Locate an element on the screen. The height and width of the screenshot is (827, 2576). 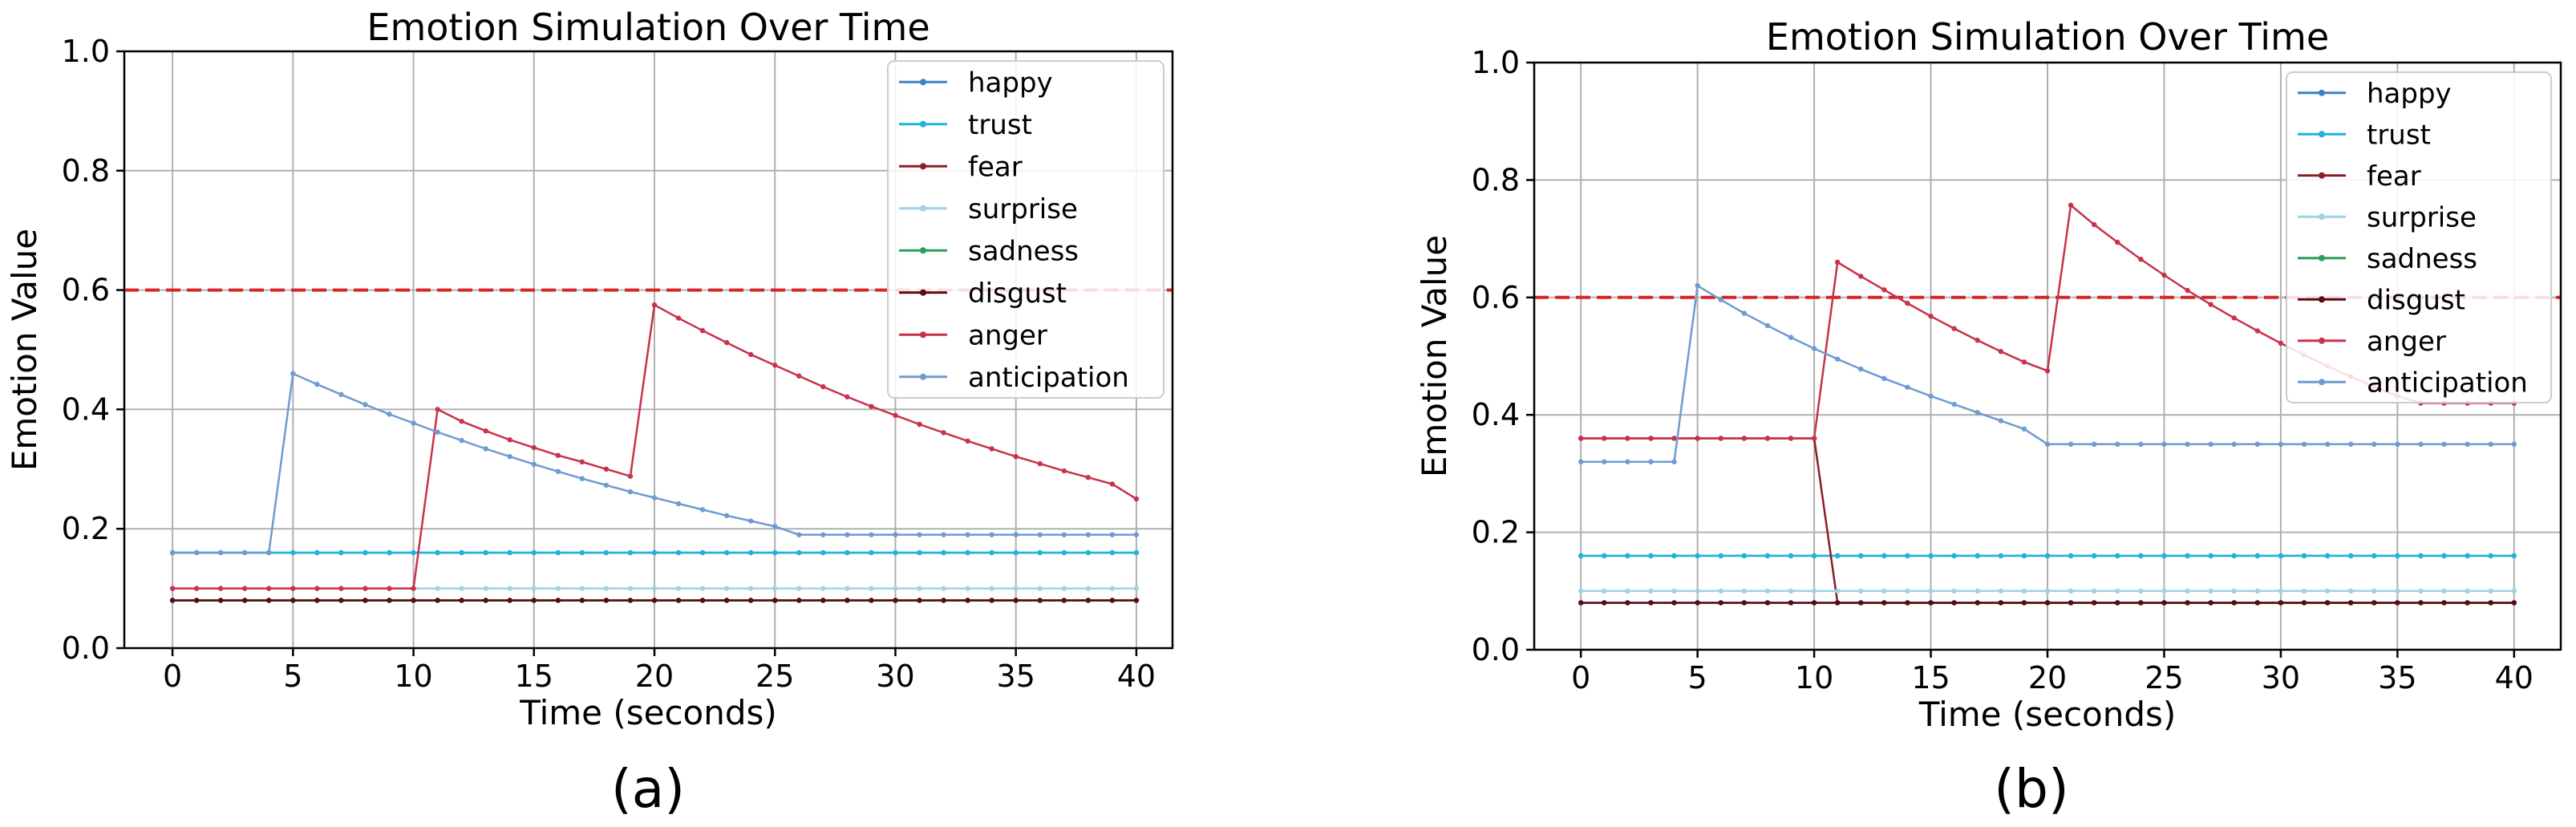
x-tick-label: 15 is located at coordinates (534, 676).